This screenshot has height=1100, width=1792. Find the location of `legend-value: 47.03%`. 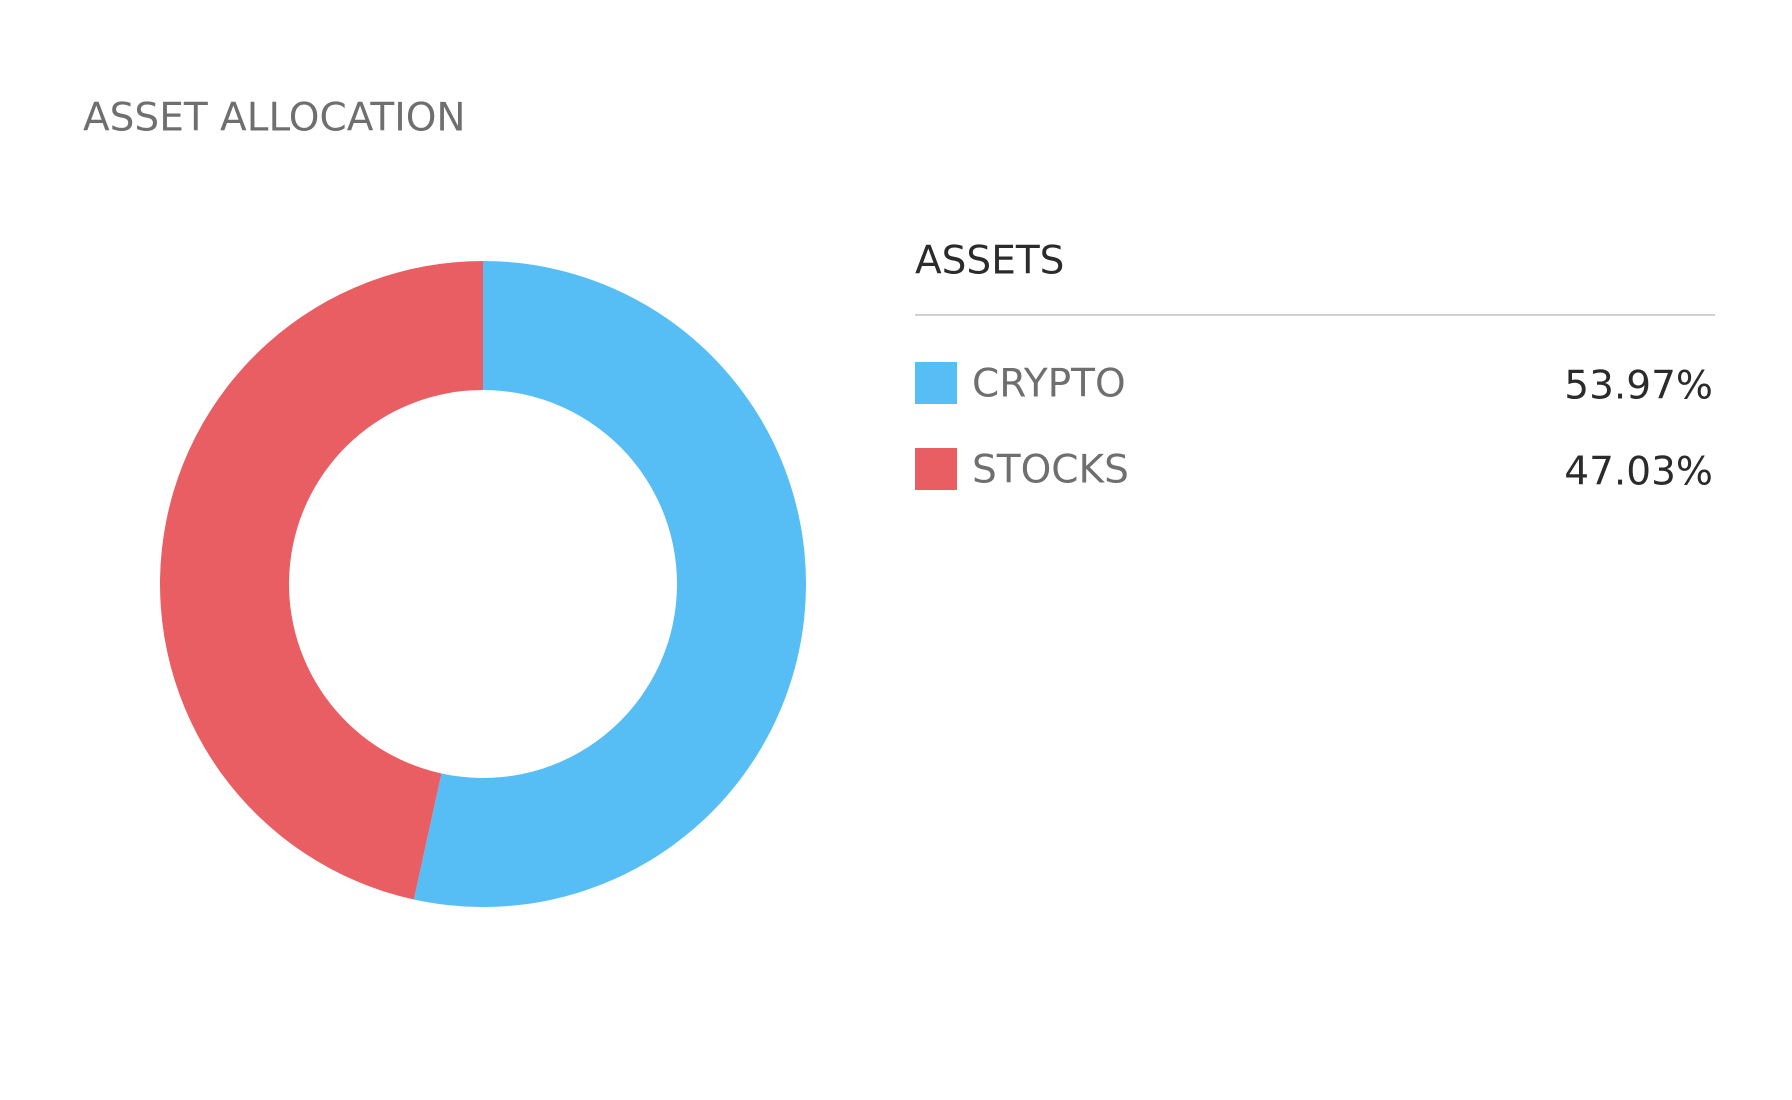

legend-value: 47.03% is located at coordinates (1638, 472).